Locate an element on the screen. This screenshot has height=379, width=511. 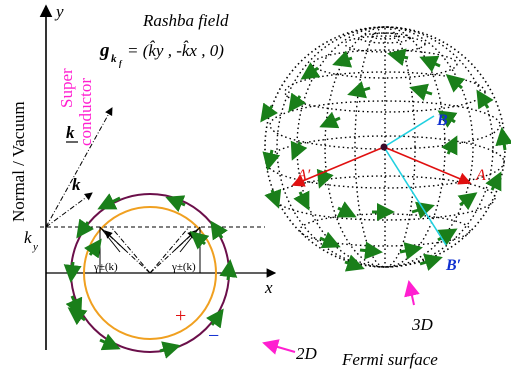
vector-B-prime is located at coordinates (415, 196).